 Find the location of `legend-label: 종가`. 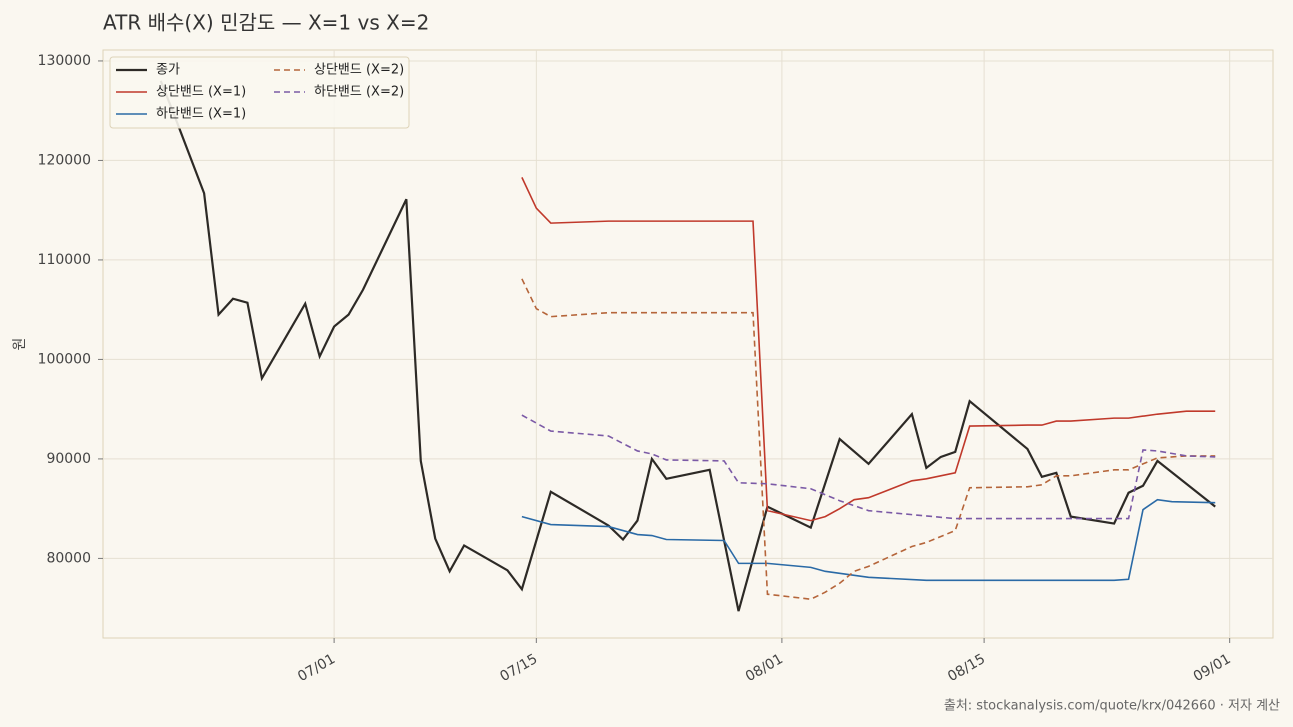

legend-label: 종가 is located at coordinates (168, 70).